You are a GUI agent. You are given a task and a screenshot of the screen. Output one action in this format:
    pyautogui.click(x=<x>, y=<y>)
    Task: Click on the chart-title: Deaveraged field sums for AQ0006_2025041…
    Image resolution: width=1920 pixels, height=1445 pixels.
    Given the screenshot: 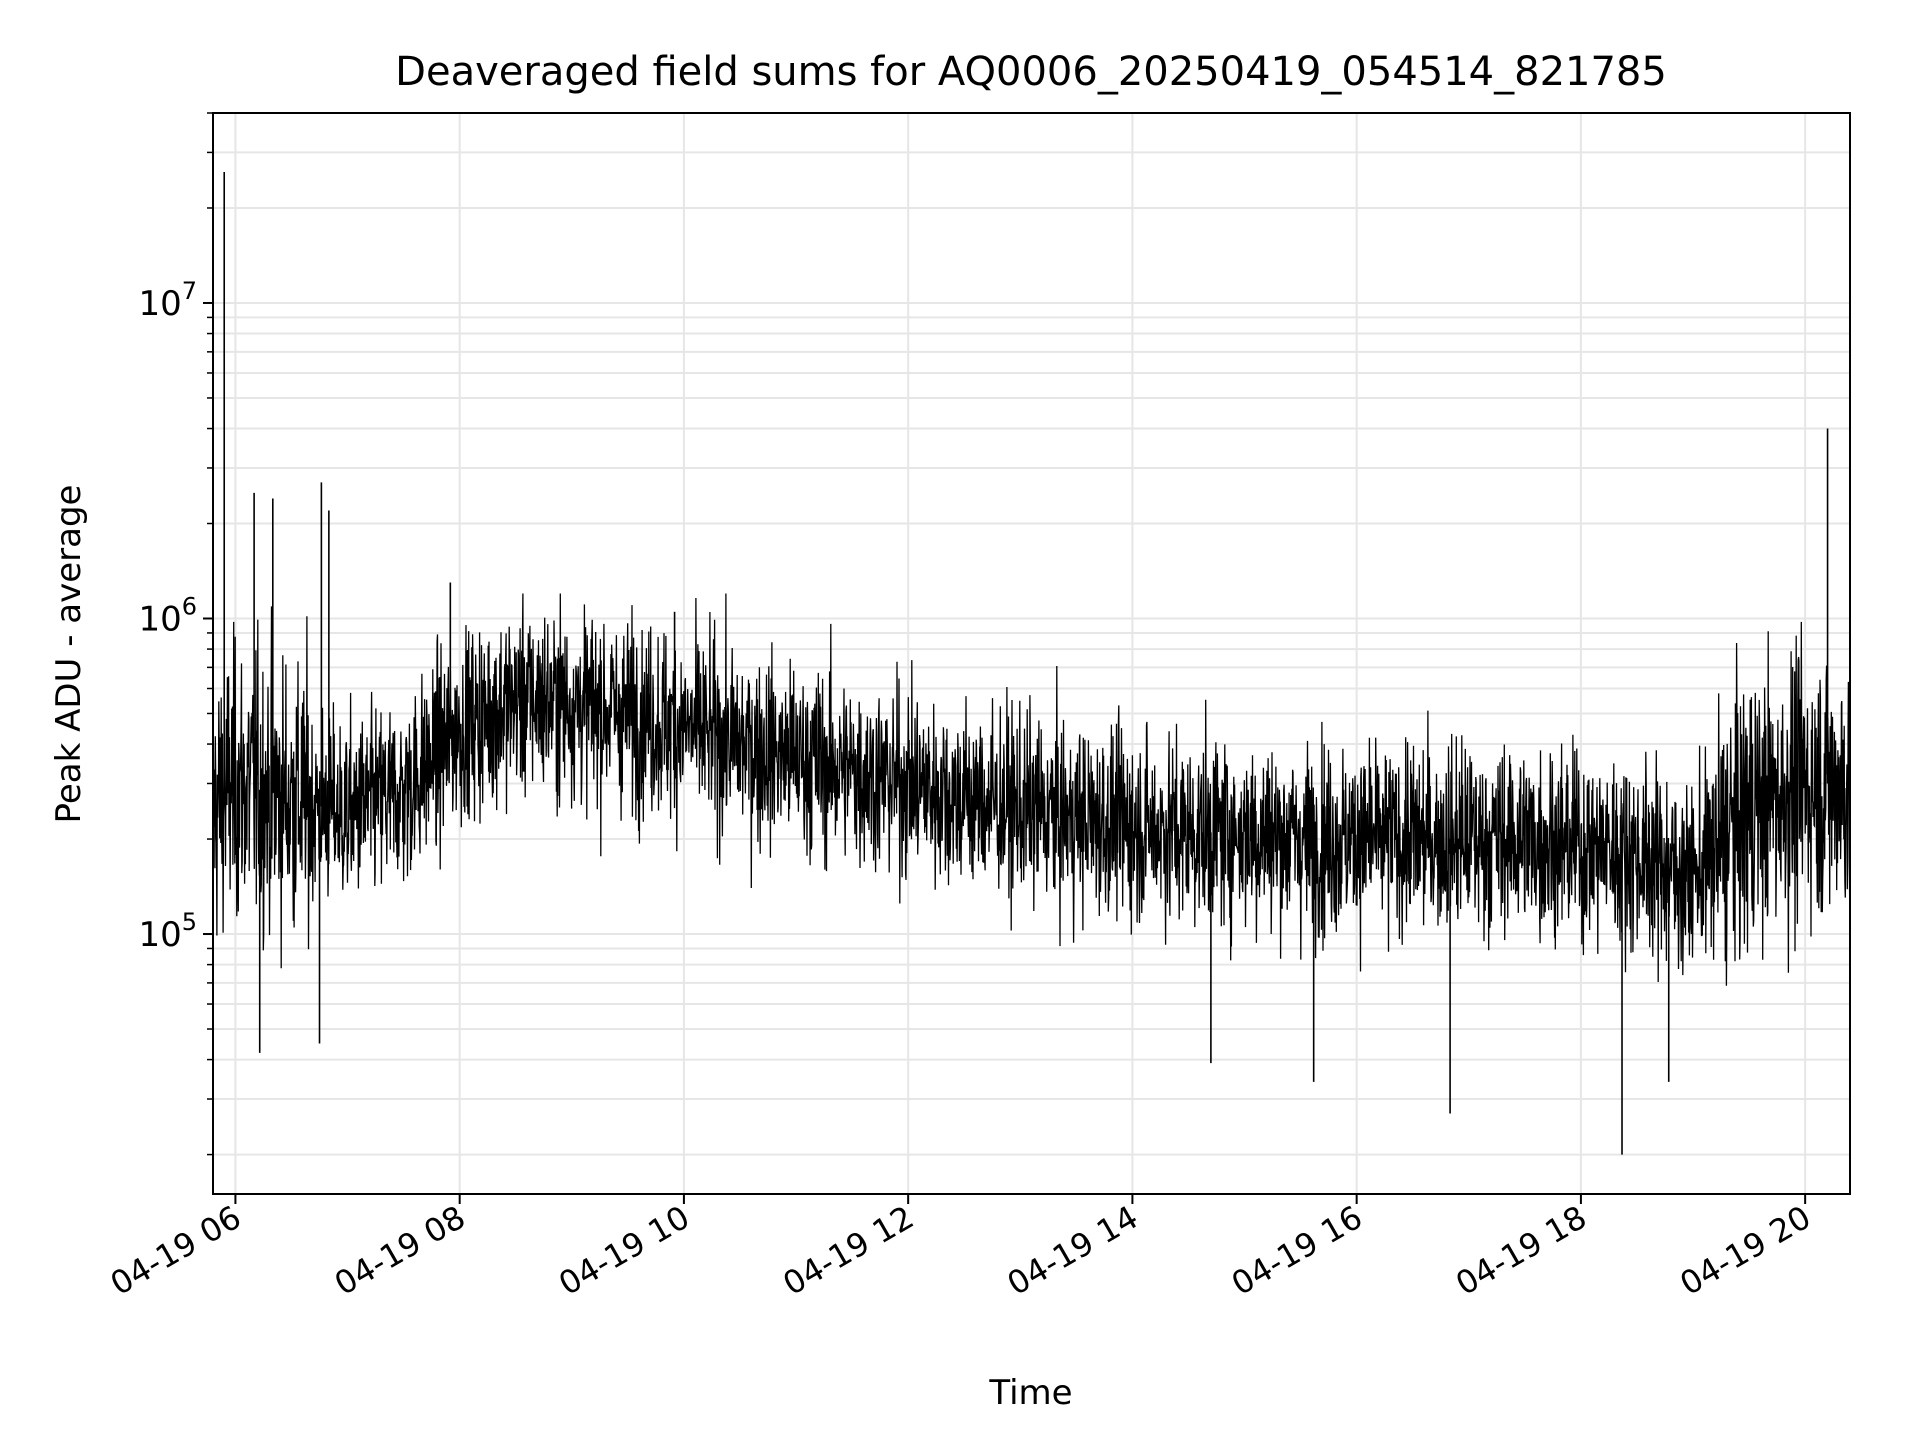 What is the action you would take?
    pyautogui.click(x=1031, y=72)
    